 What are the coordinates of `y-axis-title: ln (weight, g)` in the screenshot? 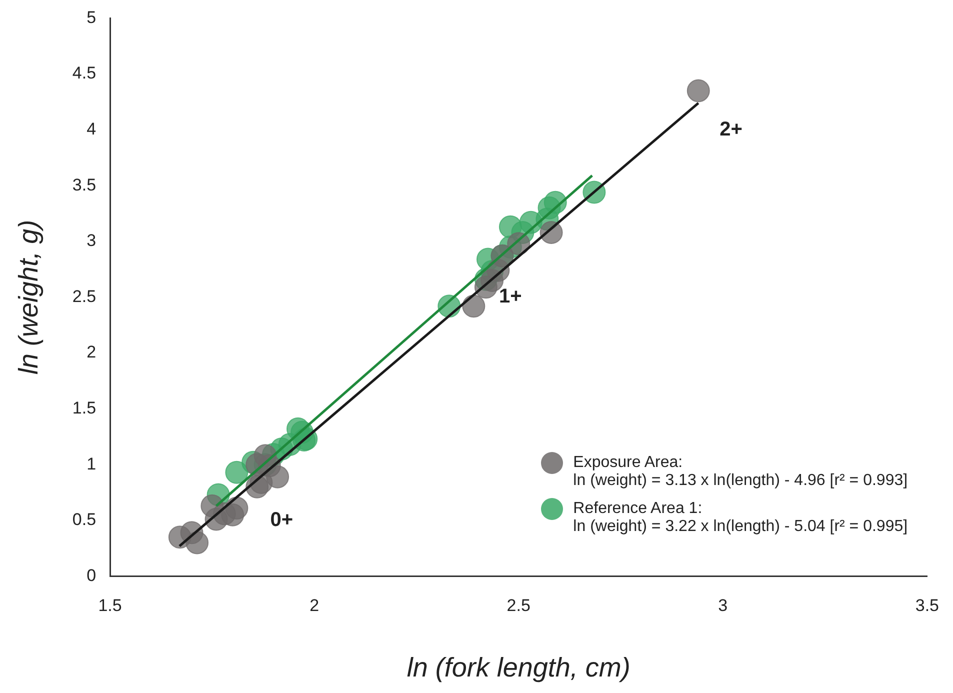 It's located at (29, 297).